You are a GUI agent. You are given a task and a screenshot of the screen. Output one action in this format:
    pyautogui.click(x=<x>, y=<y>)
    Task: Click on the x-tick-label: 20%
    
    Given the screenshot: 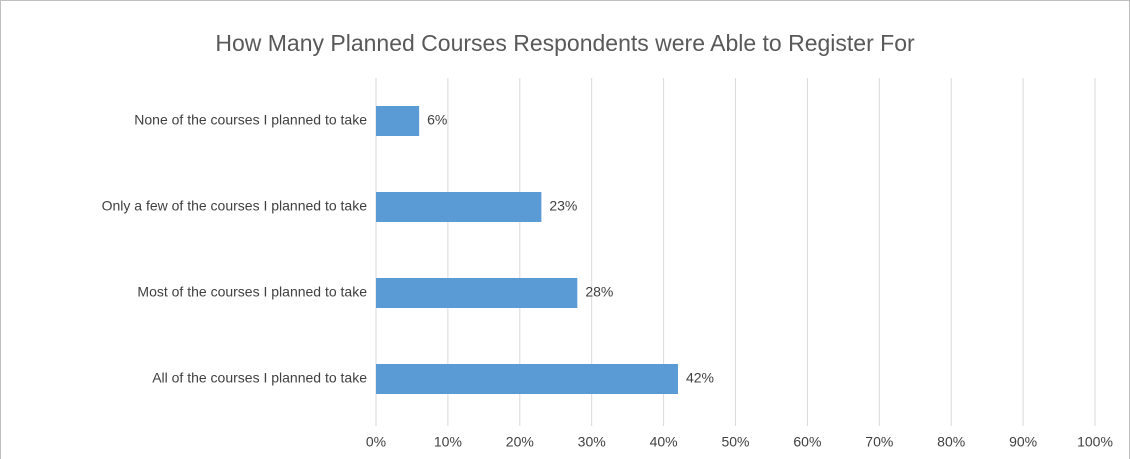 What is the action you would take?
    pyautogui.click(x=520, y=442)
    